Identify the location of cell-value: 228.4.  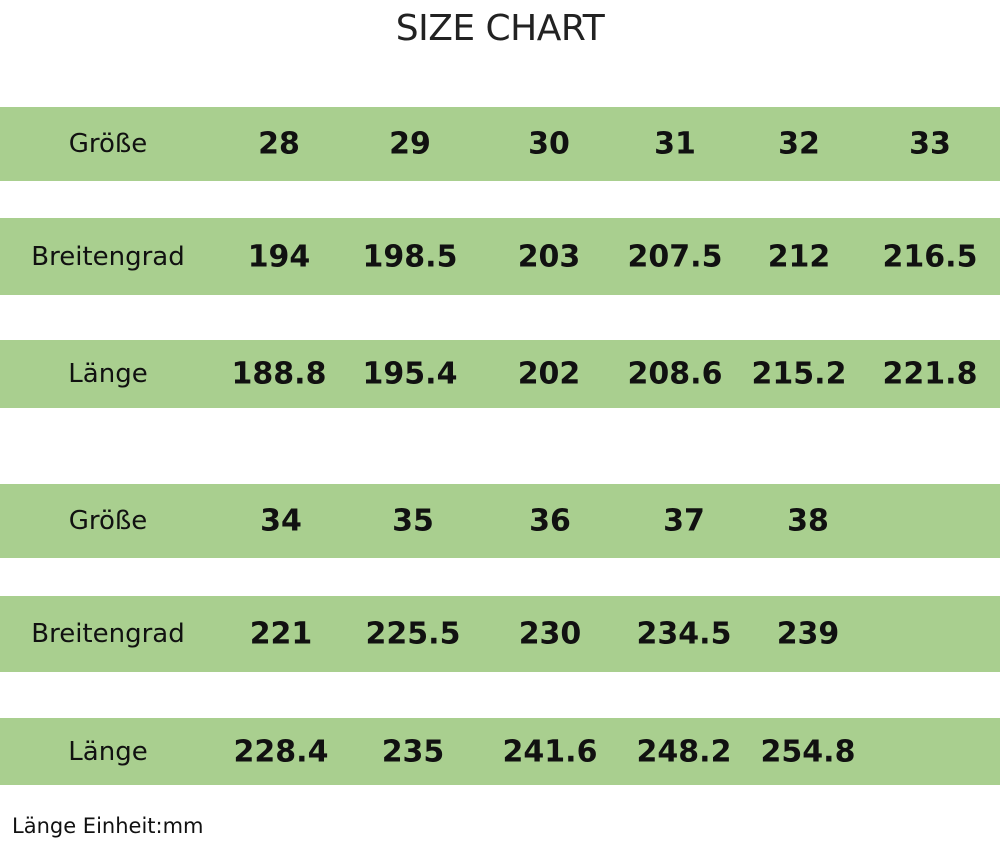
(281, 751).